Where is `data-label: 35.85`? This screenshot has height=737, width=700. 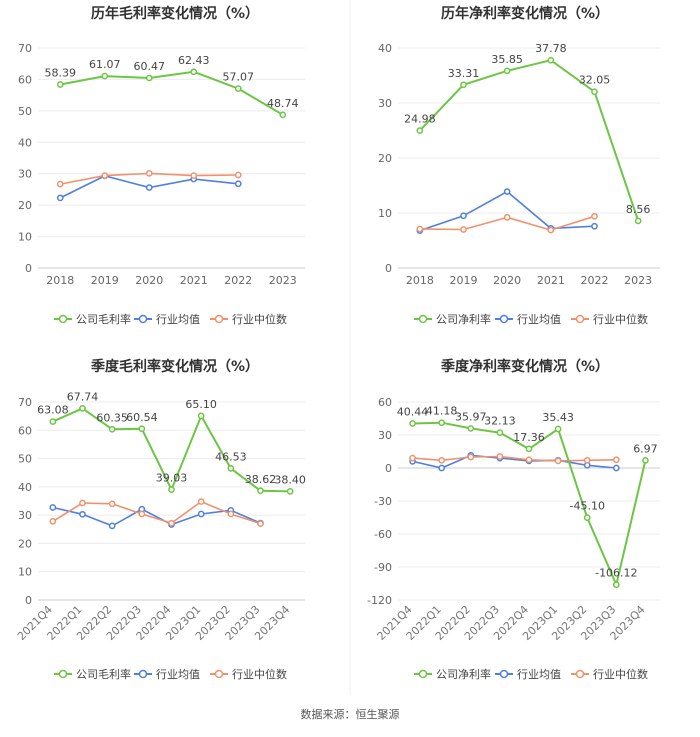 data-label: 35.85 is located at coordinates (507, 59).